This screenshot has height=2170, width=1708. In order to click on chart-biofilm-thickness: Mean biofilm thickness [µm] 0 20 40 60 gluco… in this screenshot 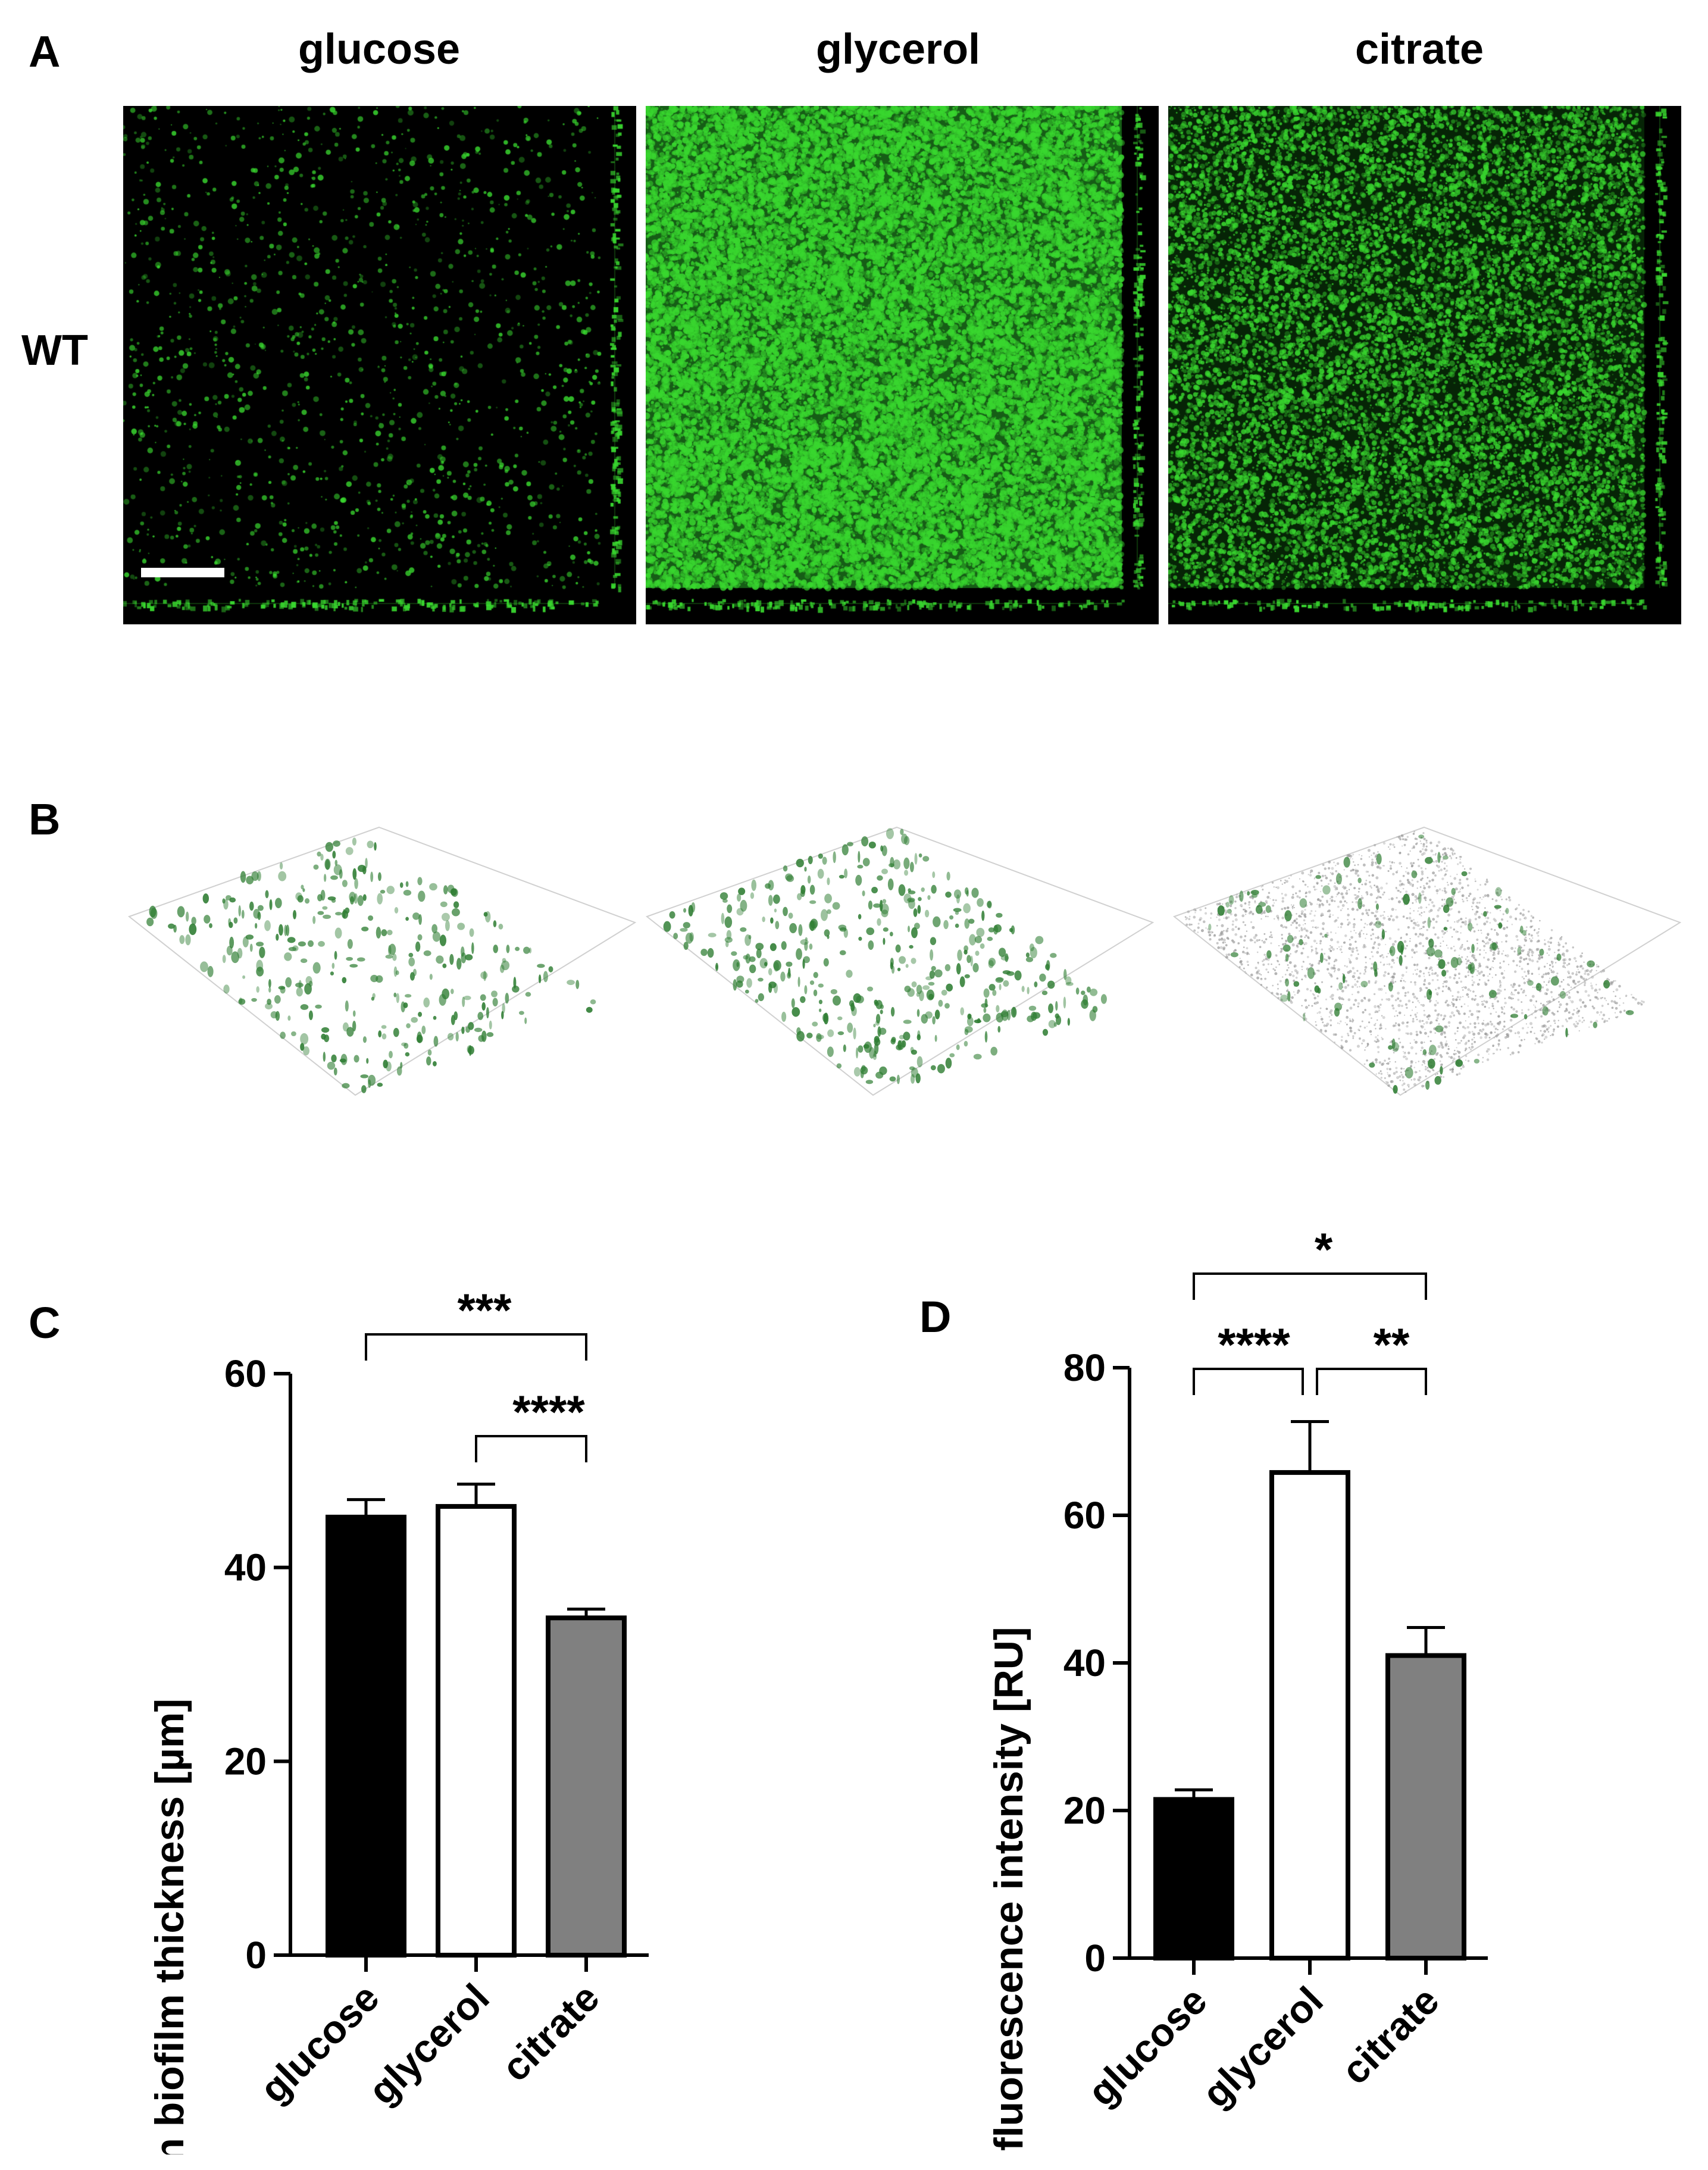, I will do `click(398, 1719)`.